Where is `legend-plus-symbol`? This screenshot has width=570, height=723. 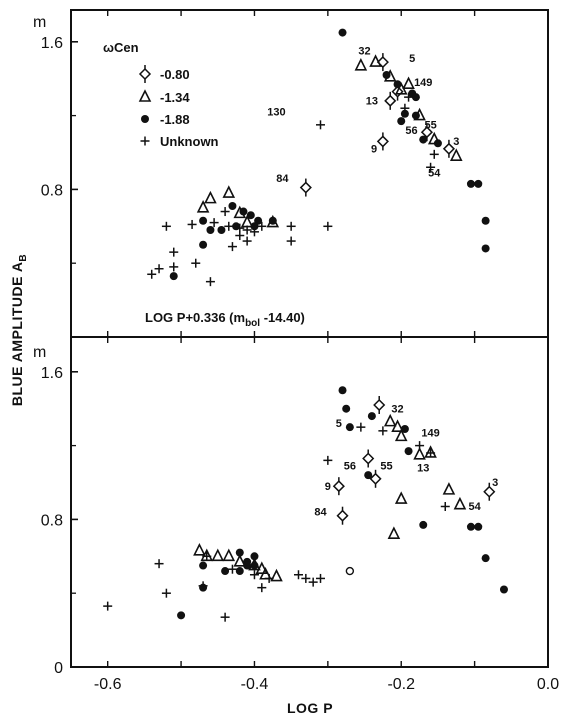
legend-plus-symbol is located at coordinates (145, 141).